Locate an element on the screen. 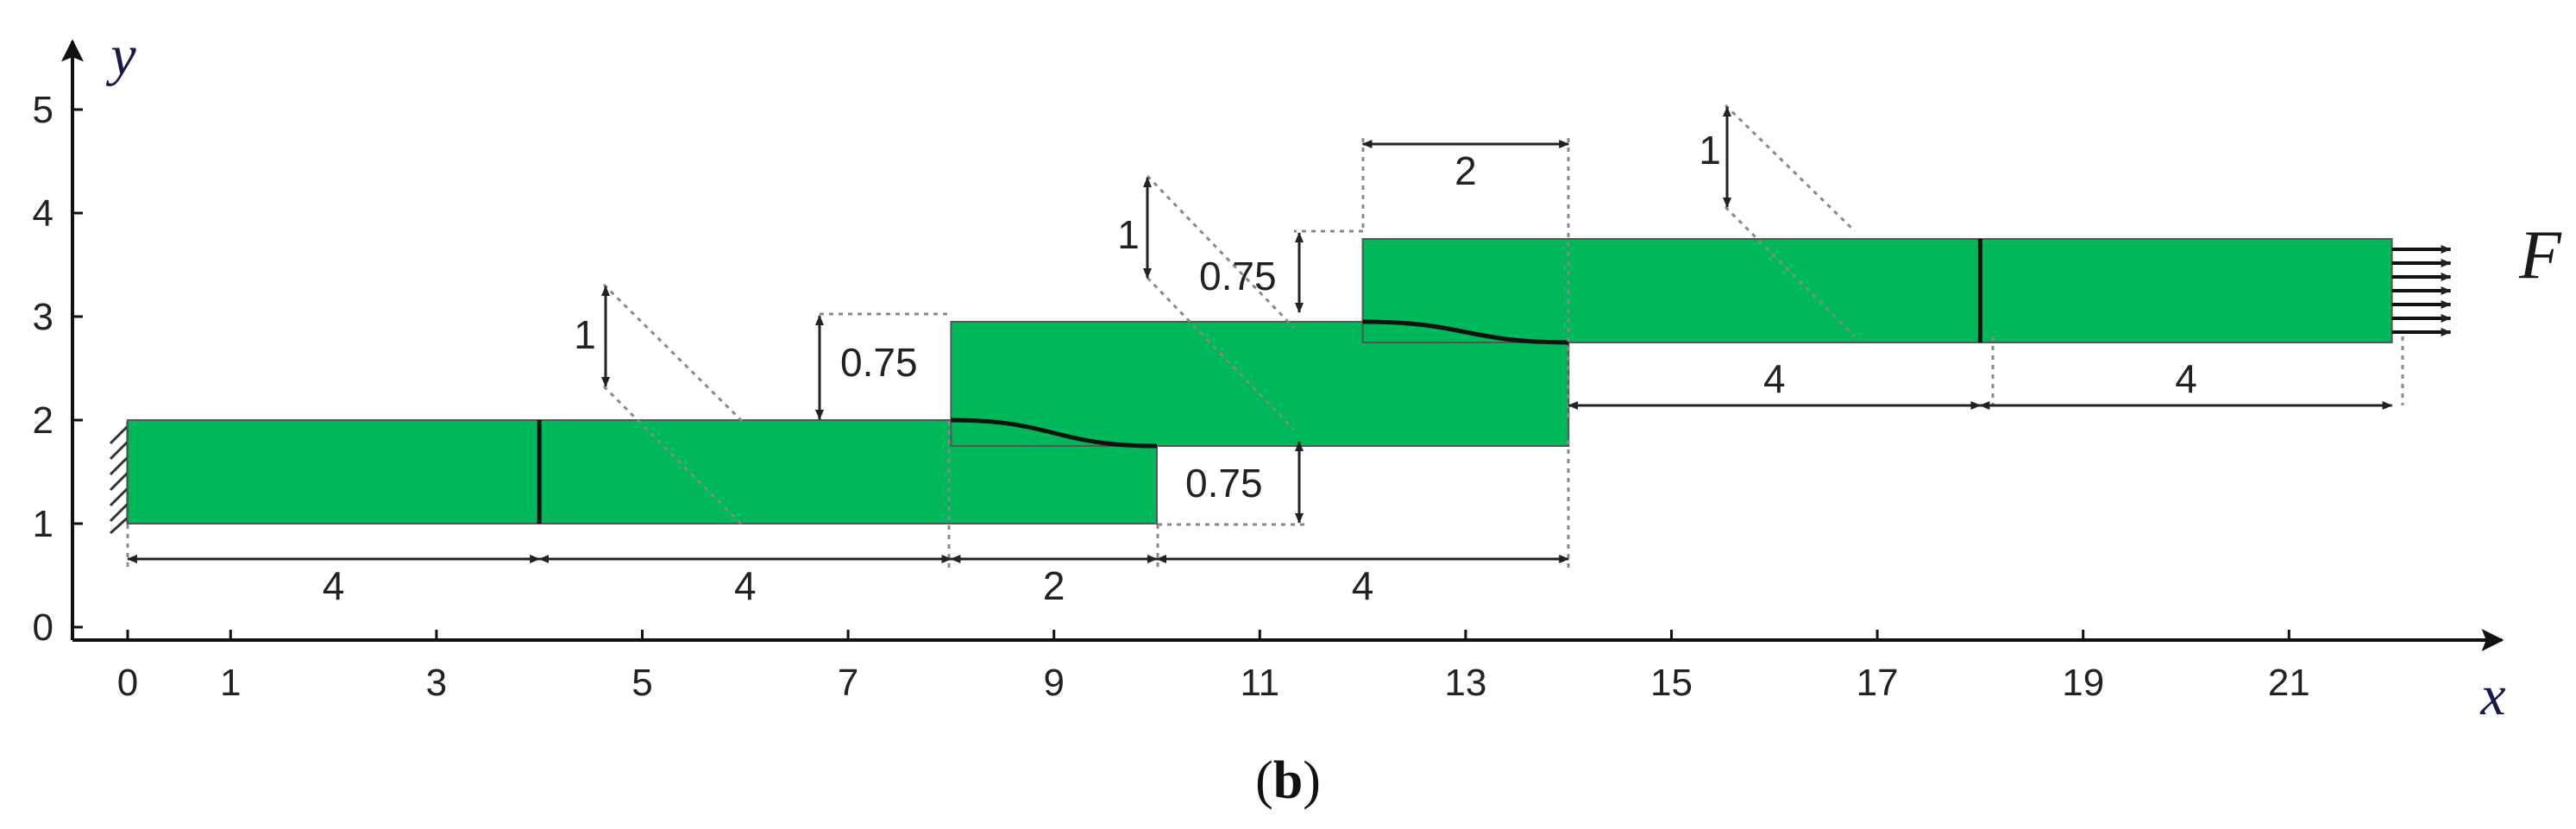 This screenshot has width=2576, height=829. x-tick-label-1: 1 is located at coordinates (230, 683).